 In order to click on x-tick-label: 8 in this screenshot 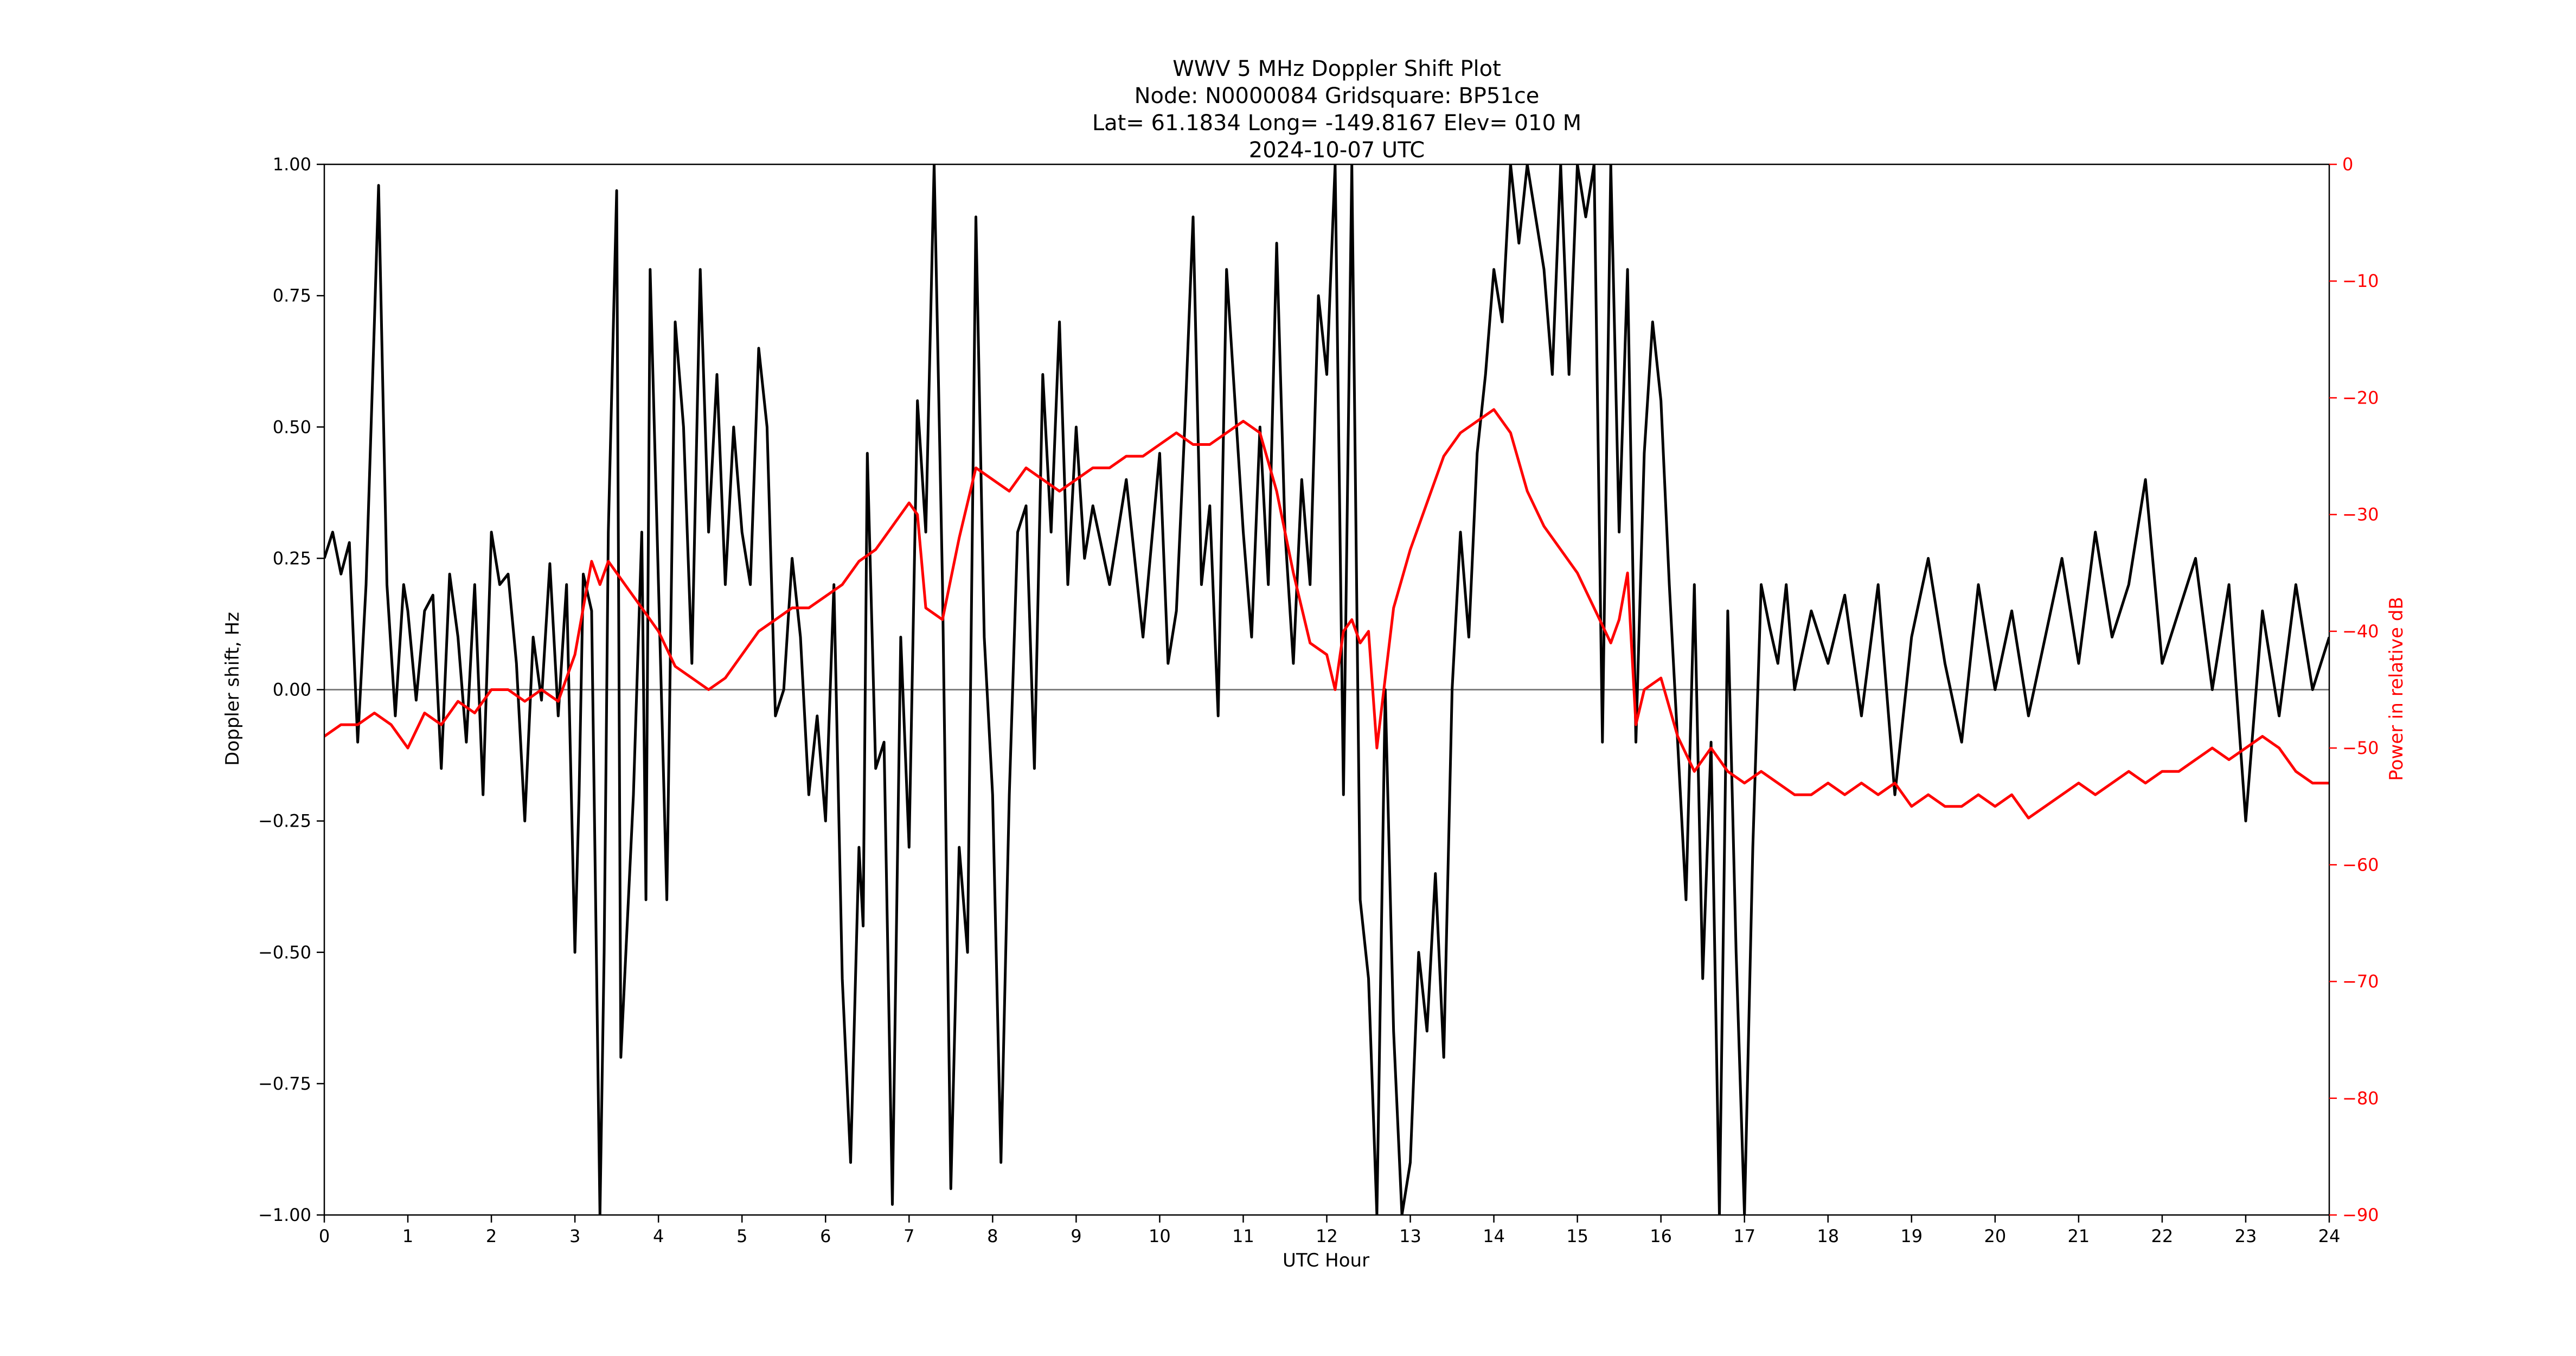, I will do `click(992, 1236)`.